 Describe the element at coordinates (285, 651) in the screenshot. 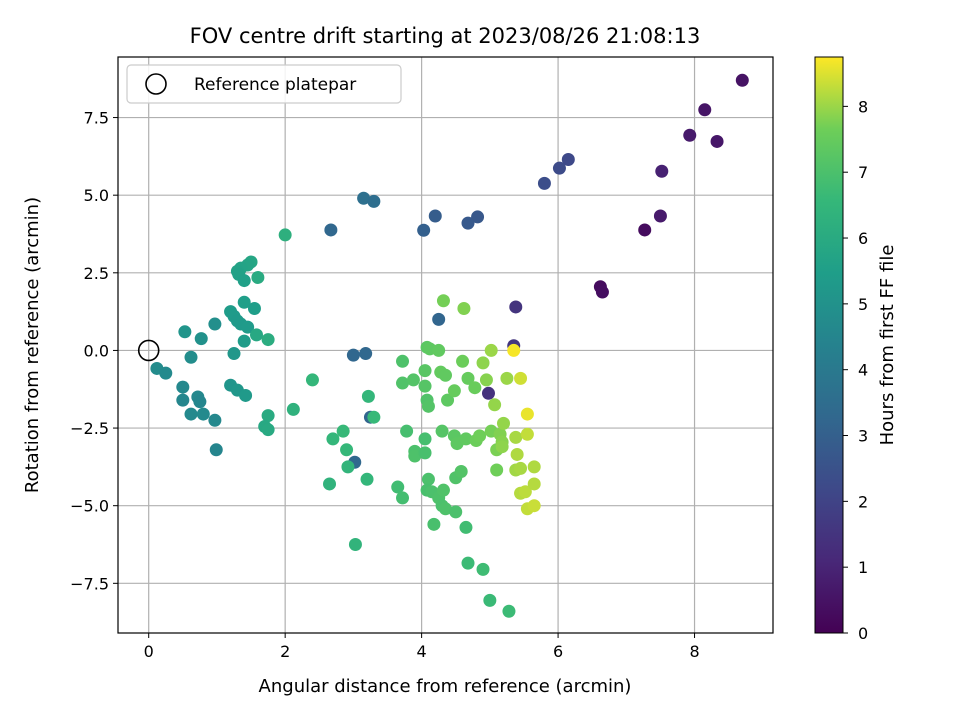

I see `x-tick-label: 2` at that location.